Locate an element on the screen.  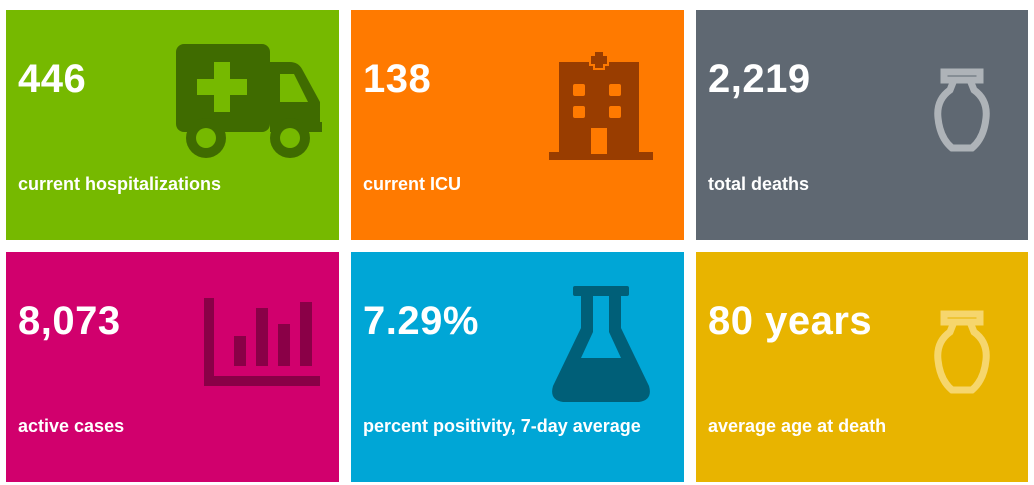
icu-value: 138 is located at coordinates (397, 79).